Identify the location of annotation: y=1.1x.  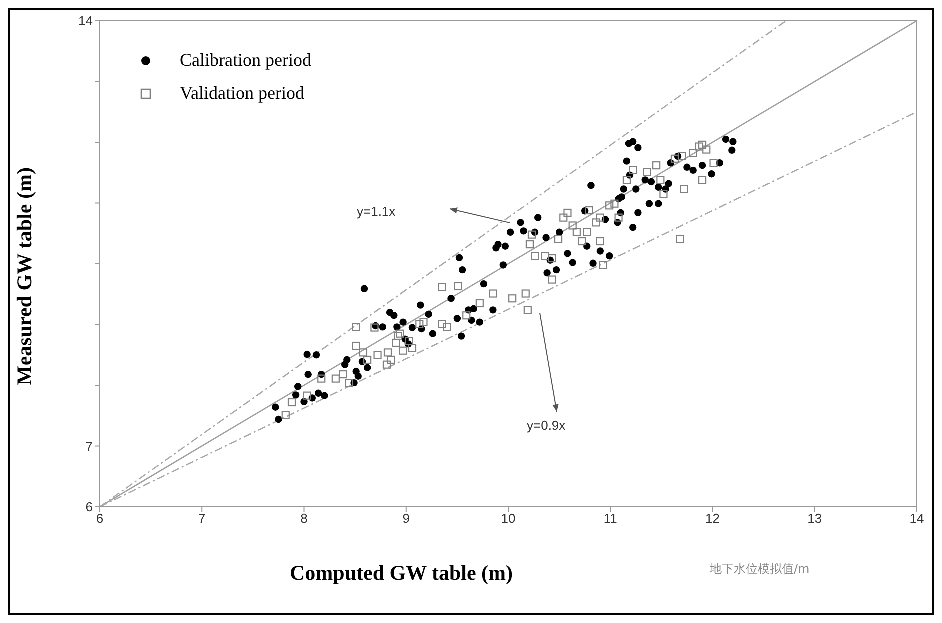
(376, 211).